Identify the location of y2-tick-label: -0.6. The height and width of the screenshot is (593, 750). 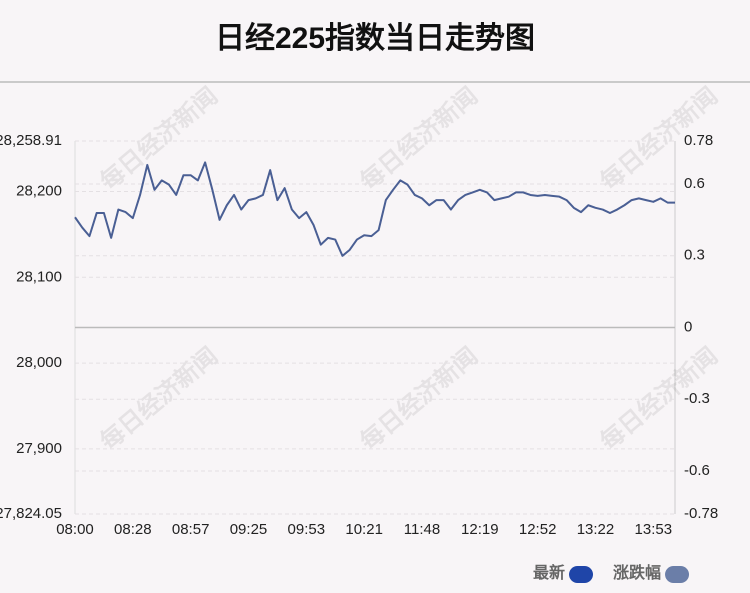
(697, 470).